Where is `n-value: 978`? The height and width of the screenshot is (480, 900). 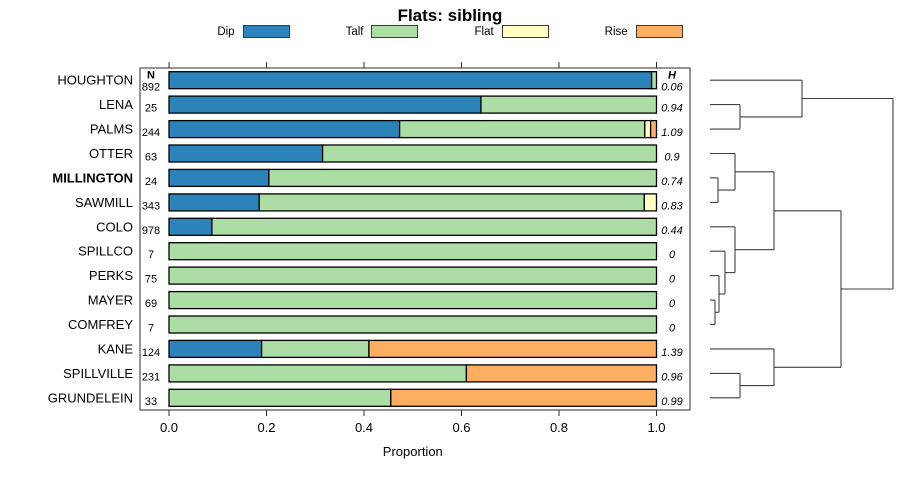
n-value: 978 is located at coordinates (151, 231).